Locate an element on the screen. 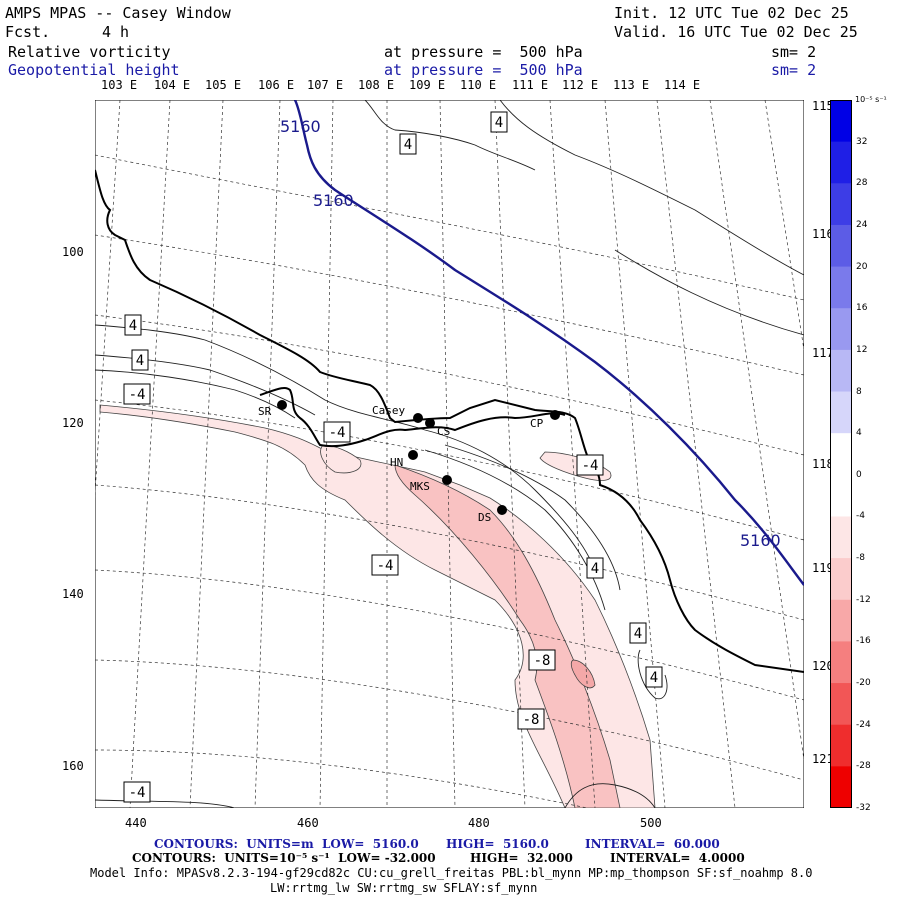  field1-pressure: at pressure = 500 hPa is located at coordinates (483, 52).